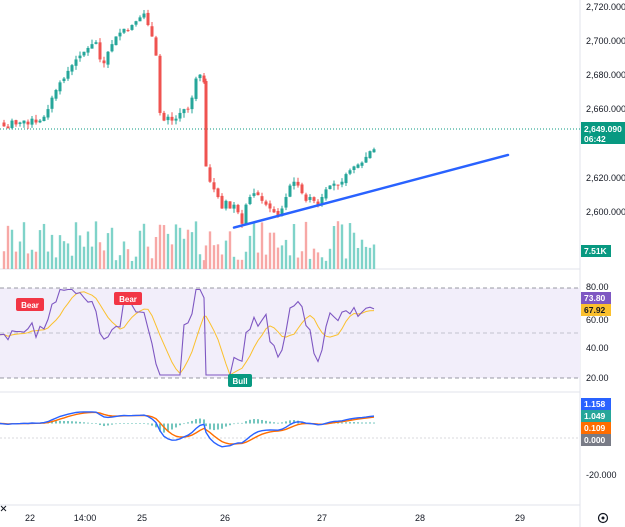  I want to click on gear-icon, so click(603, 518).